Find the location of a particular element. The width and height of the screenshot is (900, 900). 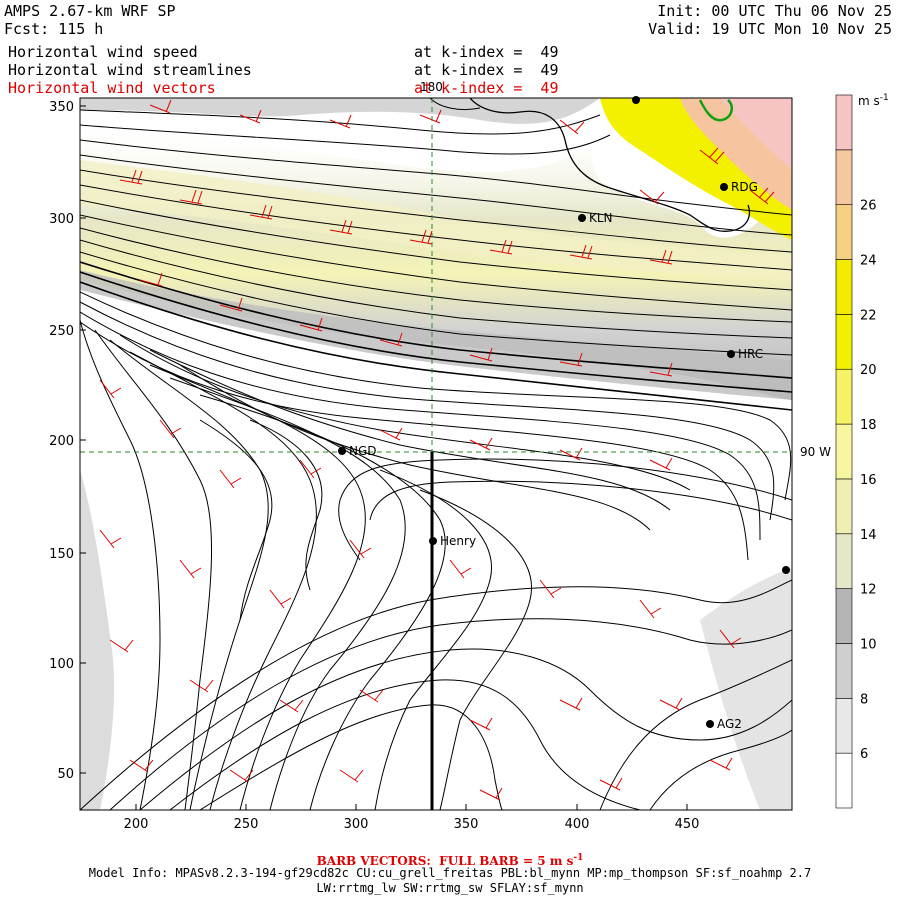

field-2-level: at k-index = 49 is located at coordinates (486, 70).